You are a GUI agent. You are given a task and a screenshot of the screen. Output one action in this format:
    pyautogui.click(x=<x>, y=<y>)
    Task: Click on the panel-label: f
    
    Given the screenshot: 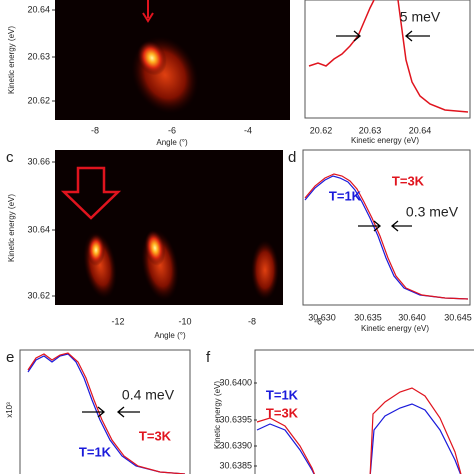 What is the action you would take?
    pyautogui.click(x=208, y=357)
    